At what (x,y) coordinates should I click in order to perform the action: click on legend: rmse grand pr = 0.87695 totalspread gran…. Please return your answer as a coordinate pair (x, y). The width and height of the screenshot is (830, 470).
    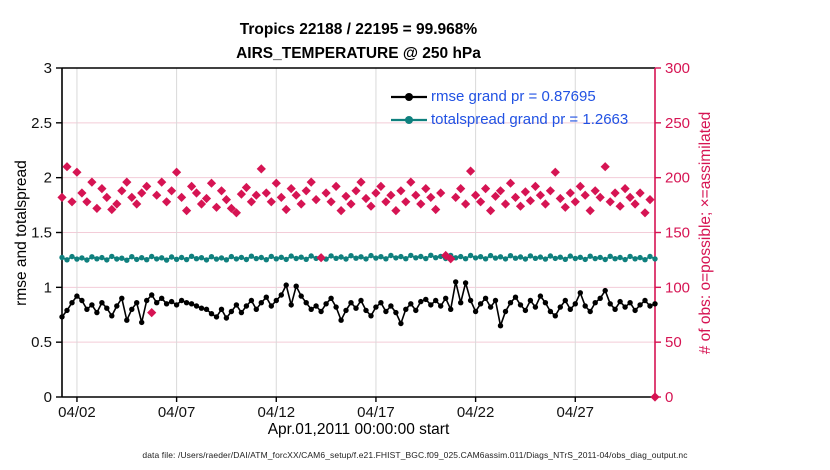
    Looking at the image, I should click on (509, 108).